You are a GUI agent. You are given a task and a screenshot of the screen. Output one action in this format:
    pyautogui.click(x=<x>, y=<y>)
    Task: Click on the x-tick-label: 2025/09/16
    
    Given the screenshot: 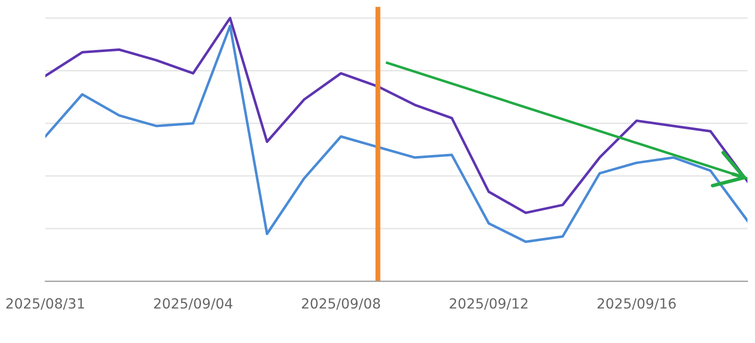 What is the action you would take?
    pyautogui.click(x=637, y=304)
    